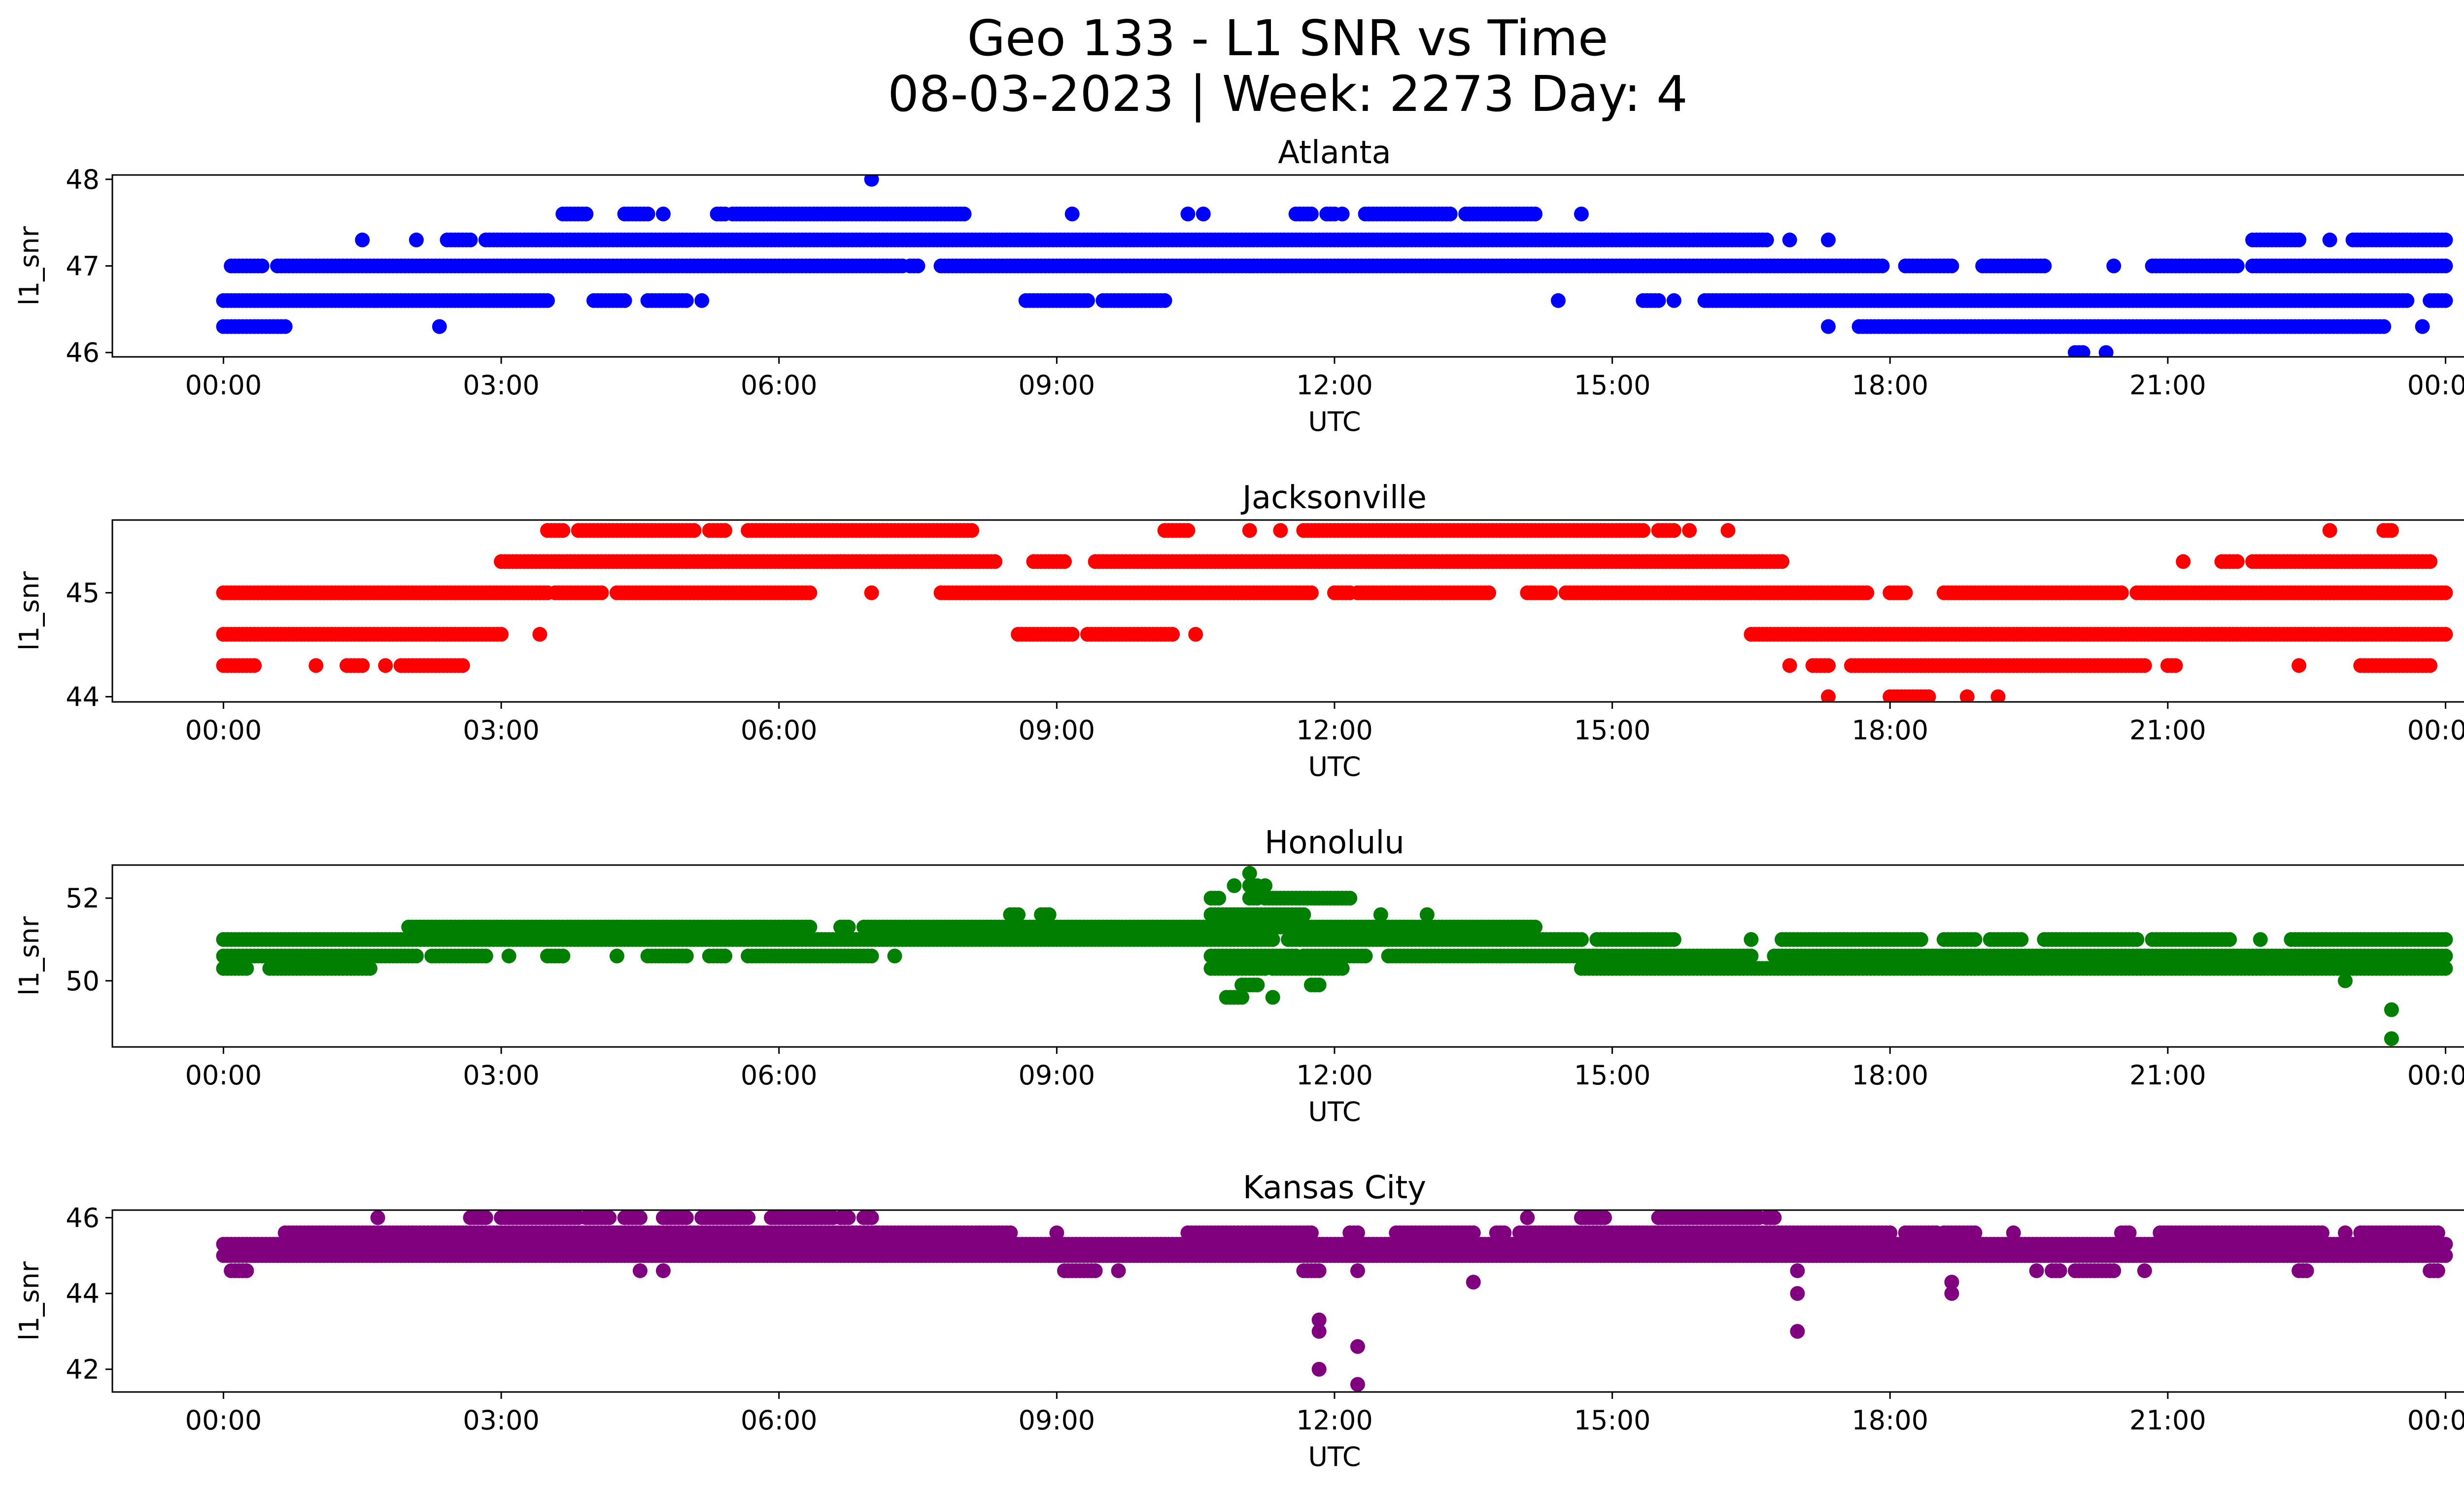 This screenshot has width=2464, height=1495. I want to click on y-tick-label: 52, so click(83, 898).